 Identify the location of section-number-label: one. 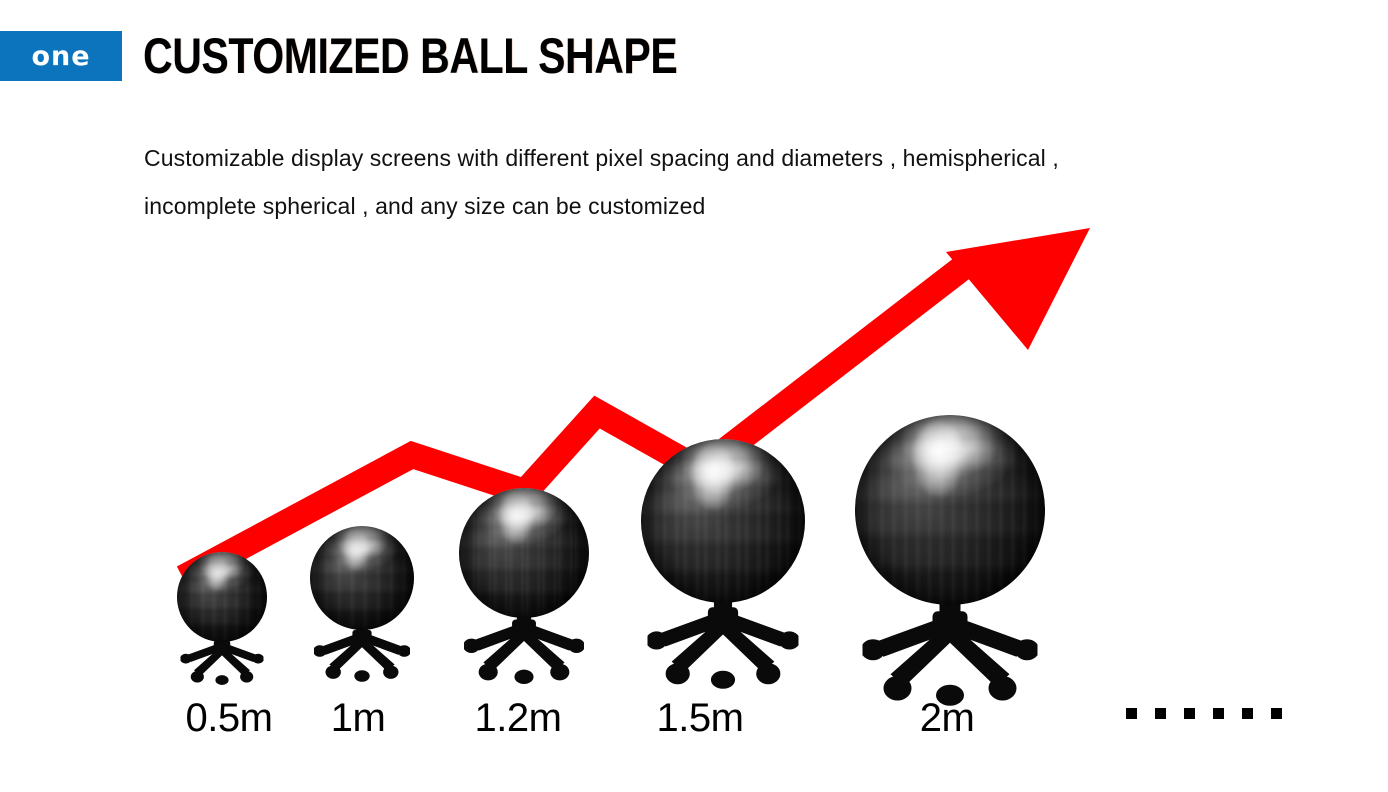
(61, 56).